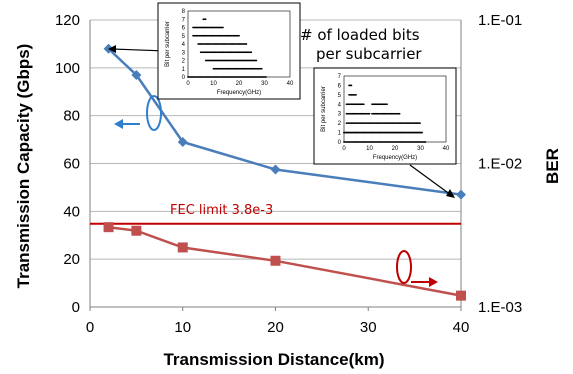  Describe the element at coordinates (275, 327) in the screenshot. I see `x-tick-label-20: 20` at that location.